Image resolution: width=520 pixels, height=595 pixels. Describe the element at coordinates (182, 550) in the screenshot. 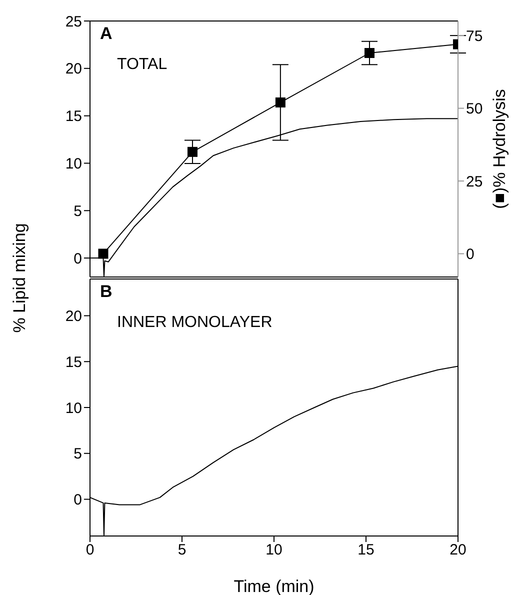

I see `x-tick-label: 5` at that location.